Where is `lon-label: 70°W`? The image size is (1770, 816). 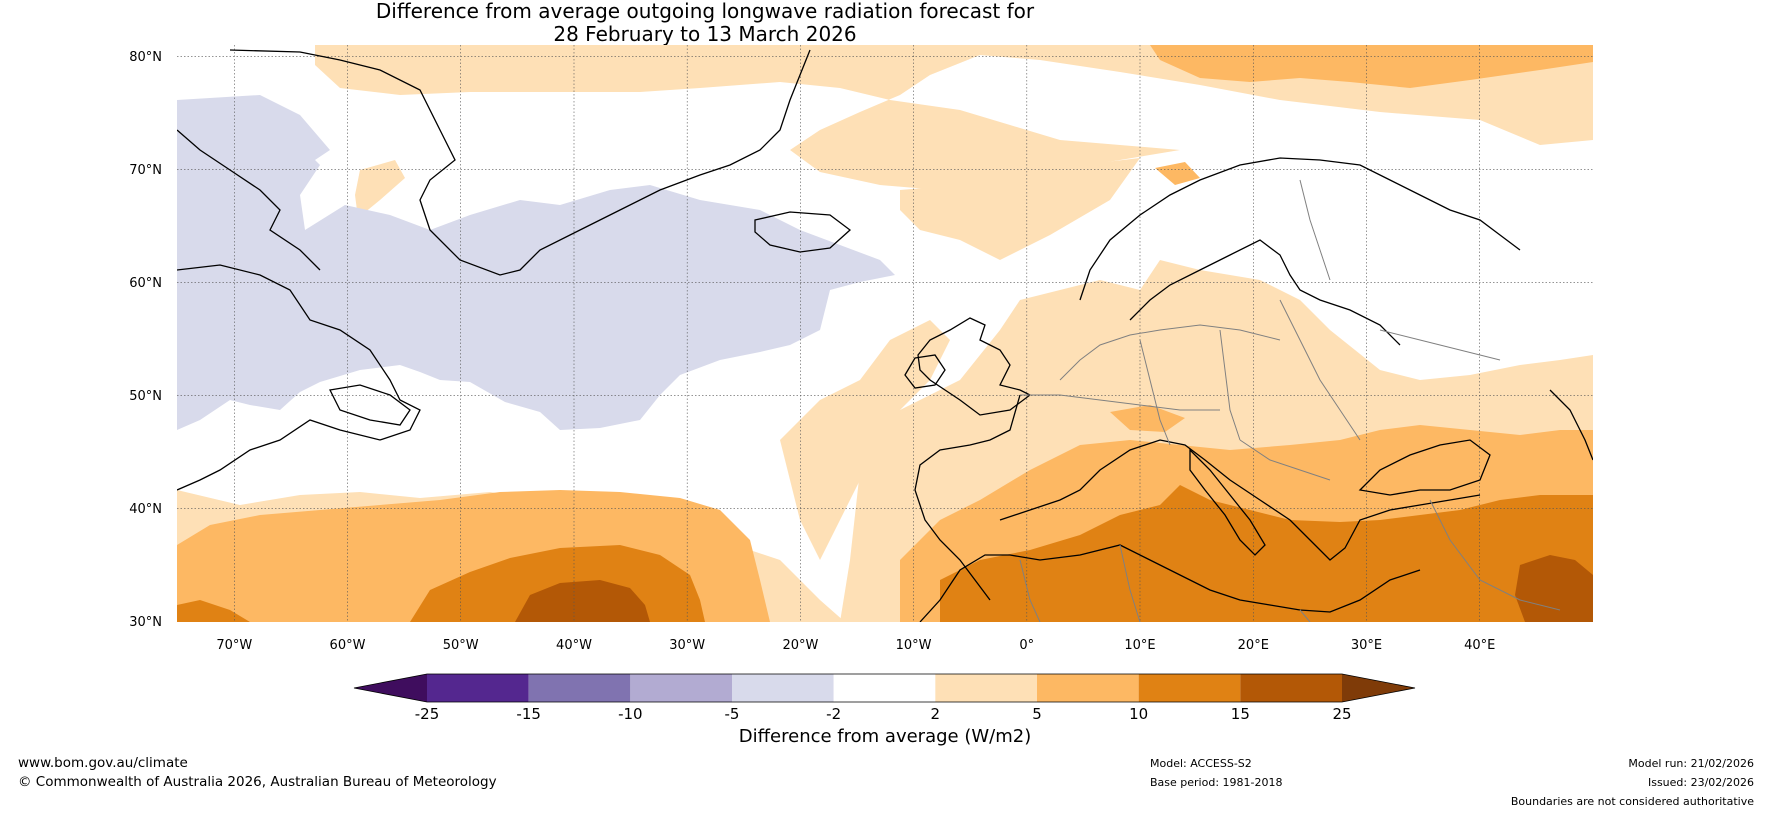 lon-label: 70°W is located at coordinates (234, 645).